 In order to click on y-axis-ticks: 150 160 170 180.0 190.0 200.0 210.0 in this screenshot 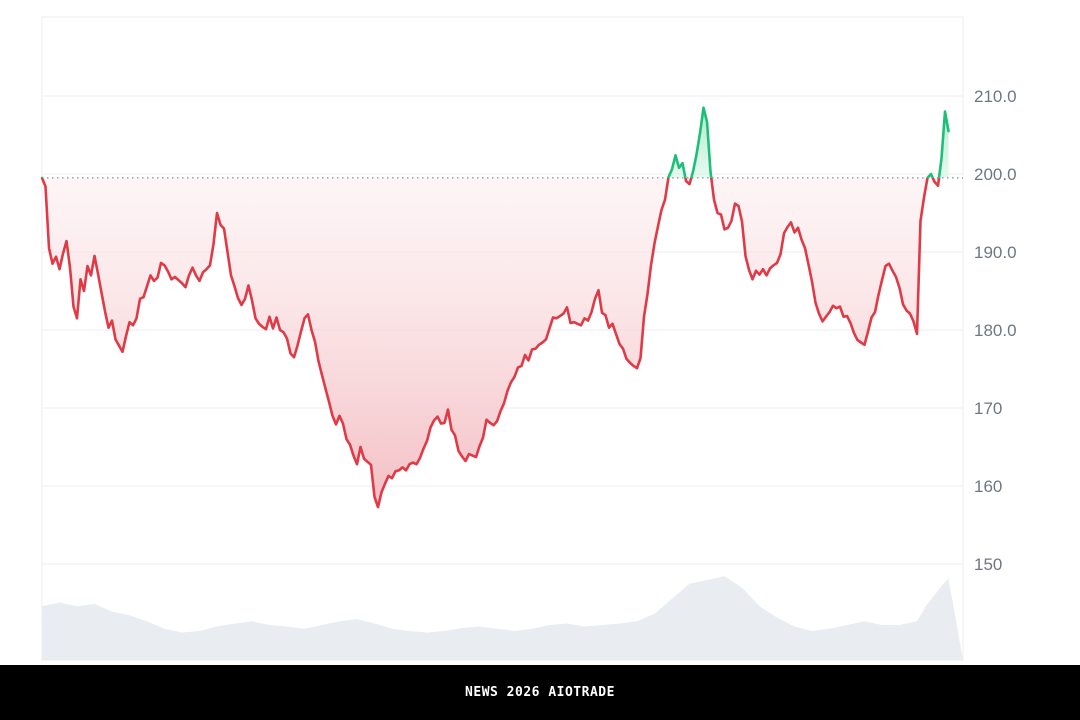, I will do `click(995, 330)`.